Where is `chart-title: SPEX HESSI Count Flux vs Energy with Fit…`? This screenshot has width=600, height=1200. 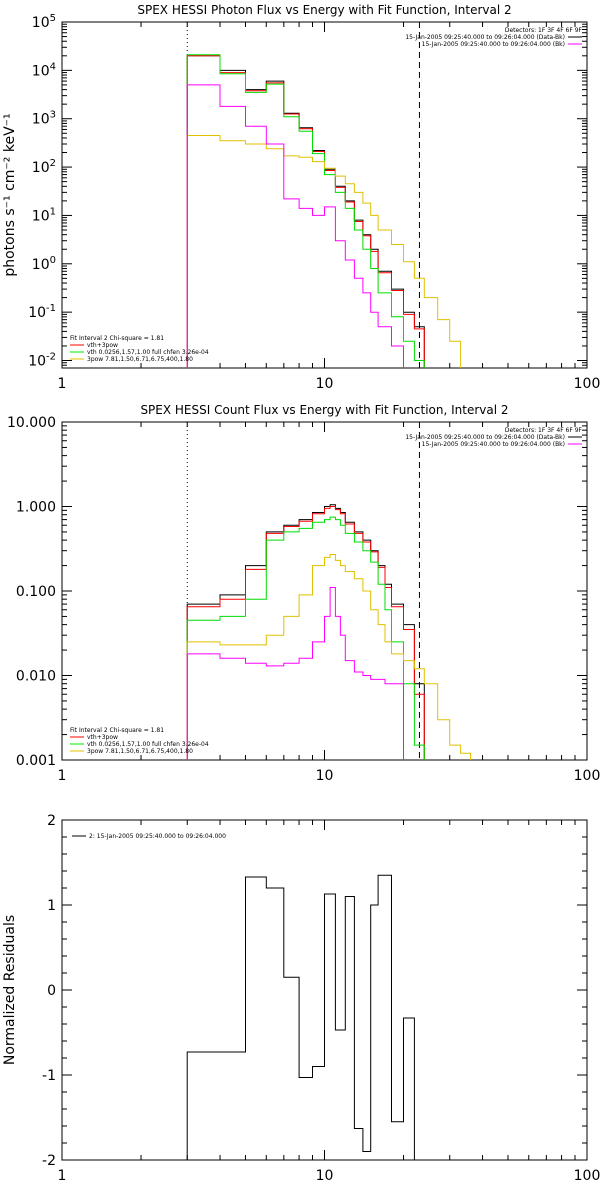
chart-title: SPEX HESSI Count Flux vs Energy with Fit… is located at coordinates (324, 410).